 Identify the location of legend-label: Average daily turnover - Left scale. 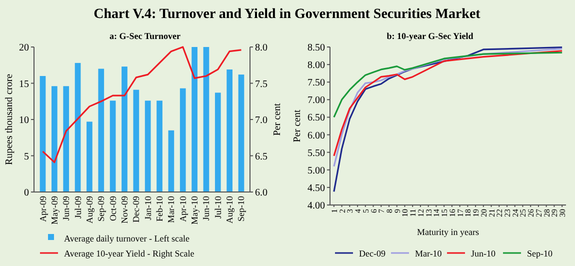
(127, 239).